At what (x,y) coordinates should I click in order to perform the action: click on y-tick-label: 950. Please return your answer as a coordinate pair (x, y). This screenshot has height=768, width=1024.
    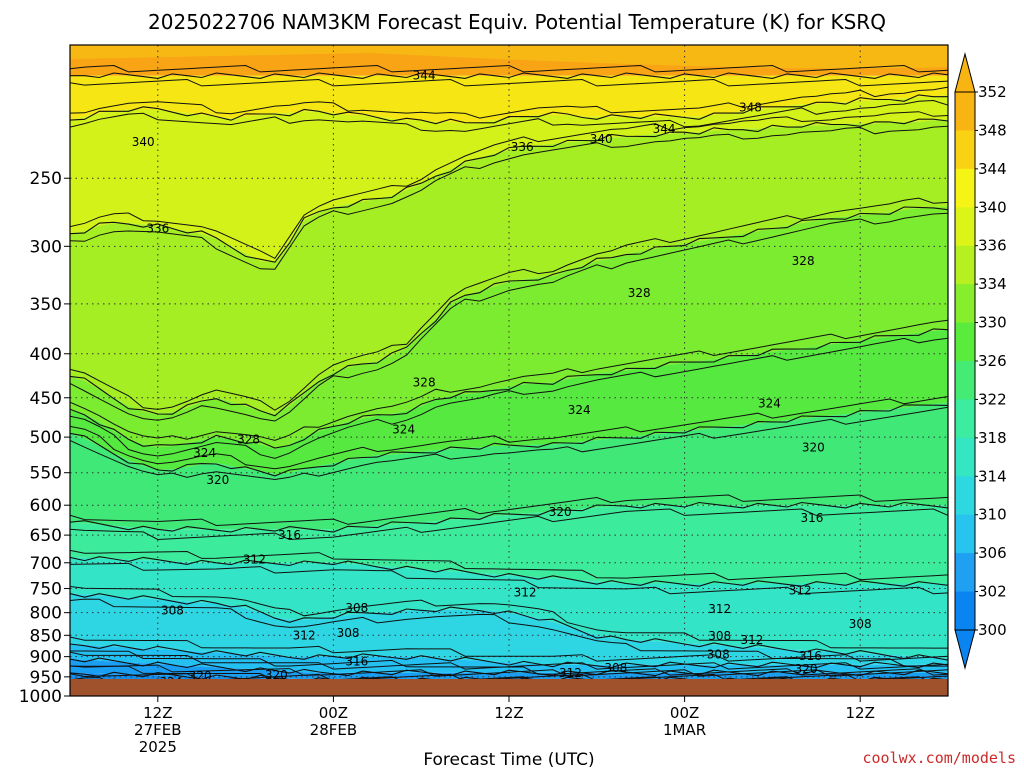
    Looking at the image, I should click on (46, 678).